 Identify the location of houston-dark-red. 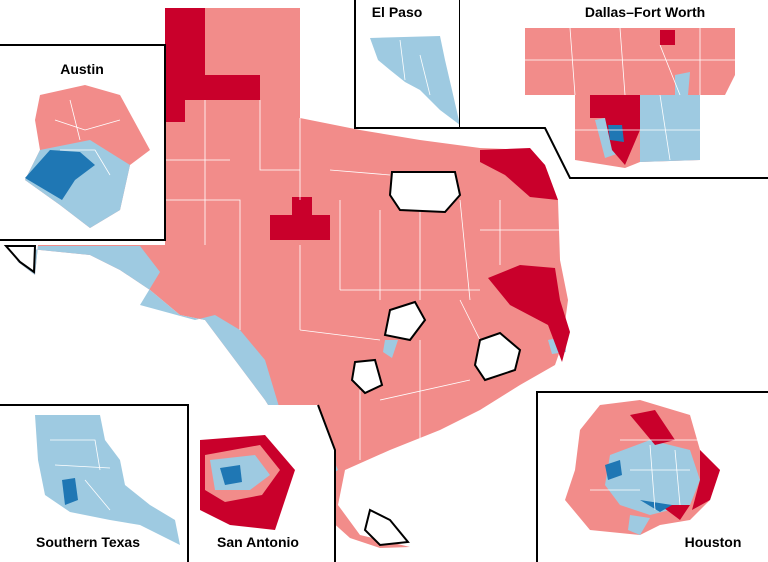
(675, 465).